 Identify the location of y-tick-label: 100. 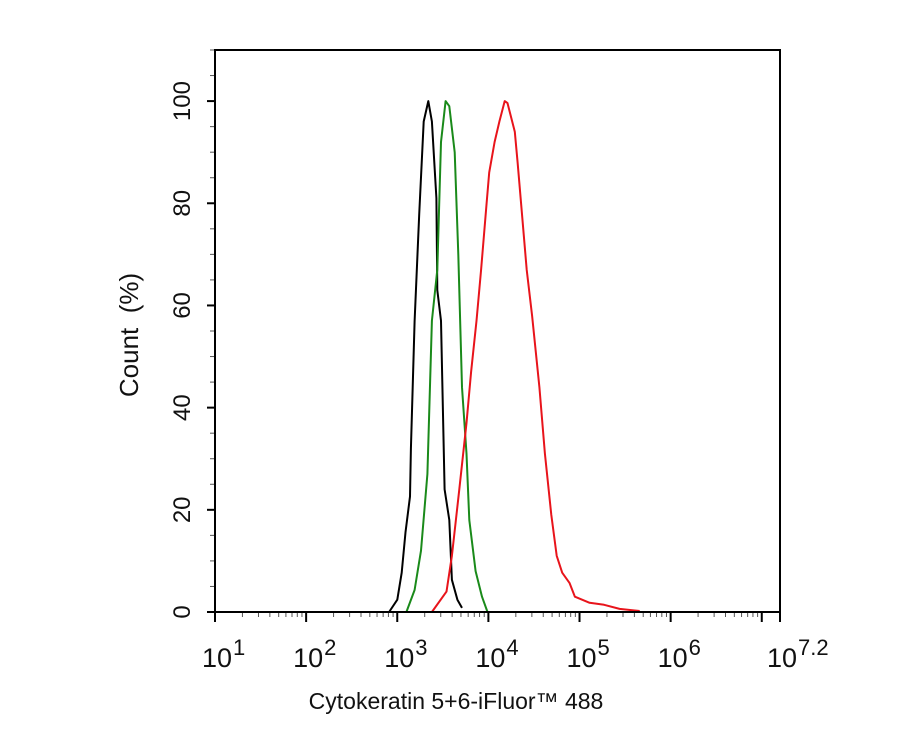
(182, 101).